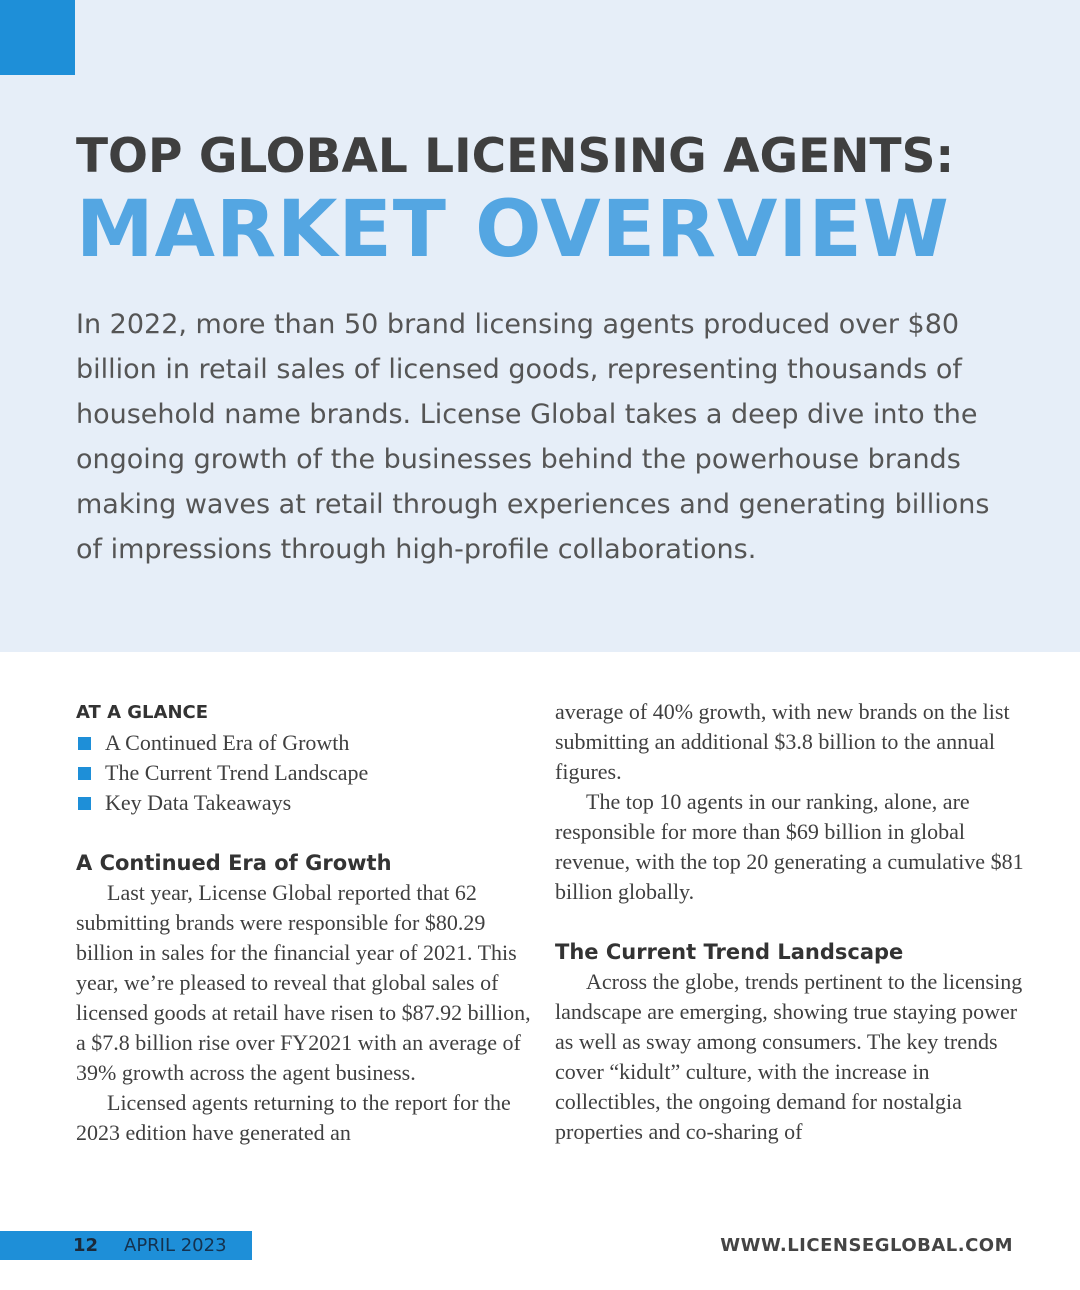 The width and height of the screenshot is (1080, 1290). What do you see at coordinates (515, 156) in the screenshot?
I see `title-line-1: TOP GLOBAL LICENSING AGENTS:` at bounding box center [515, 156].